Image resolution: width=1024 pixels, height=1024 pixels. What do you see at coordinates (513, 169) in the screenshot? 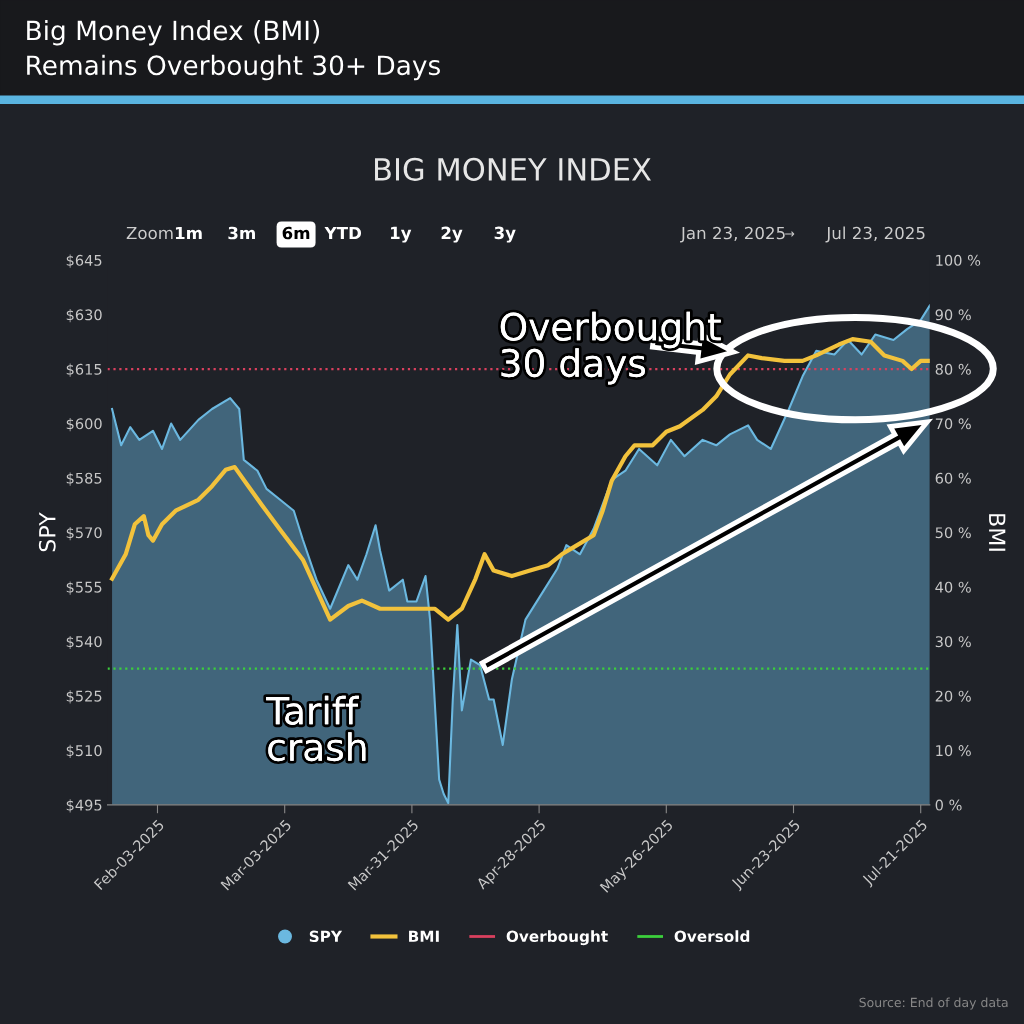
I see `text: BIG MONEY INDEX` at bounding box center [513, 169].